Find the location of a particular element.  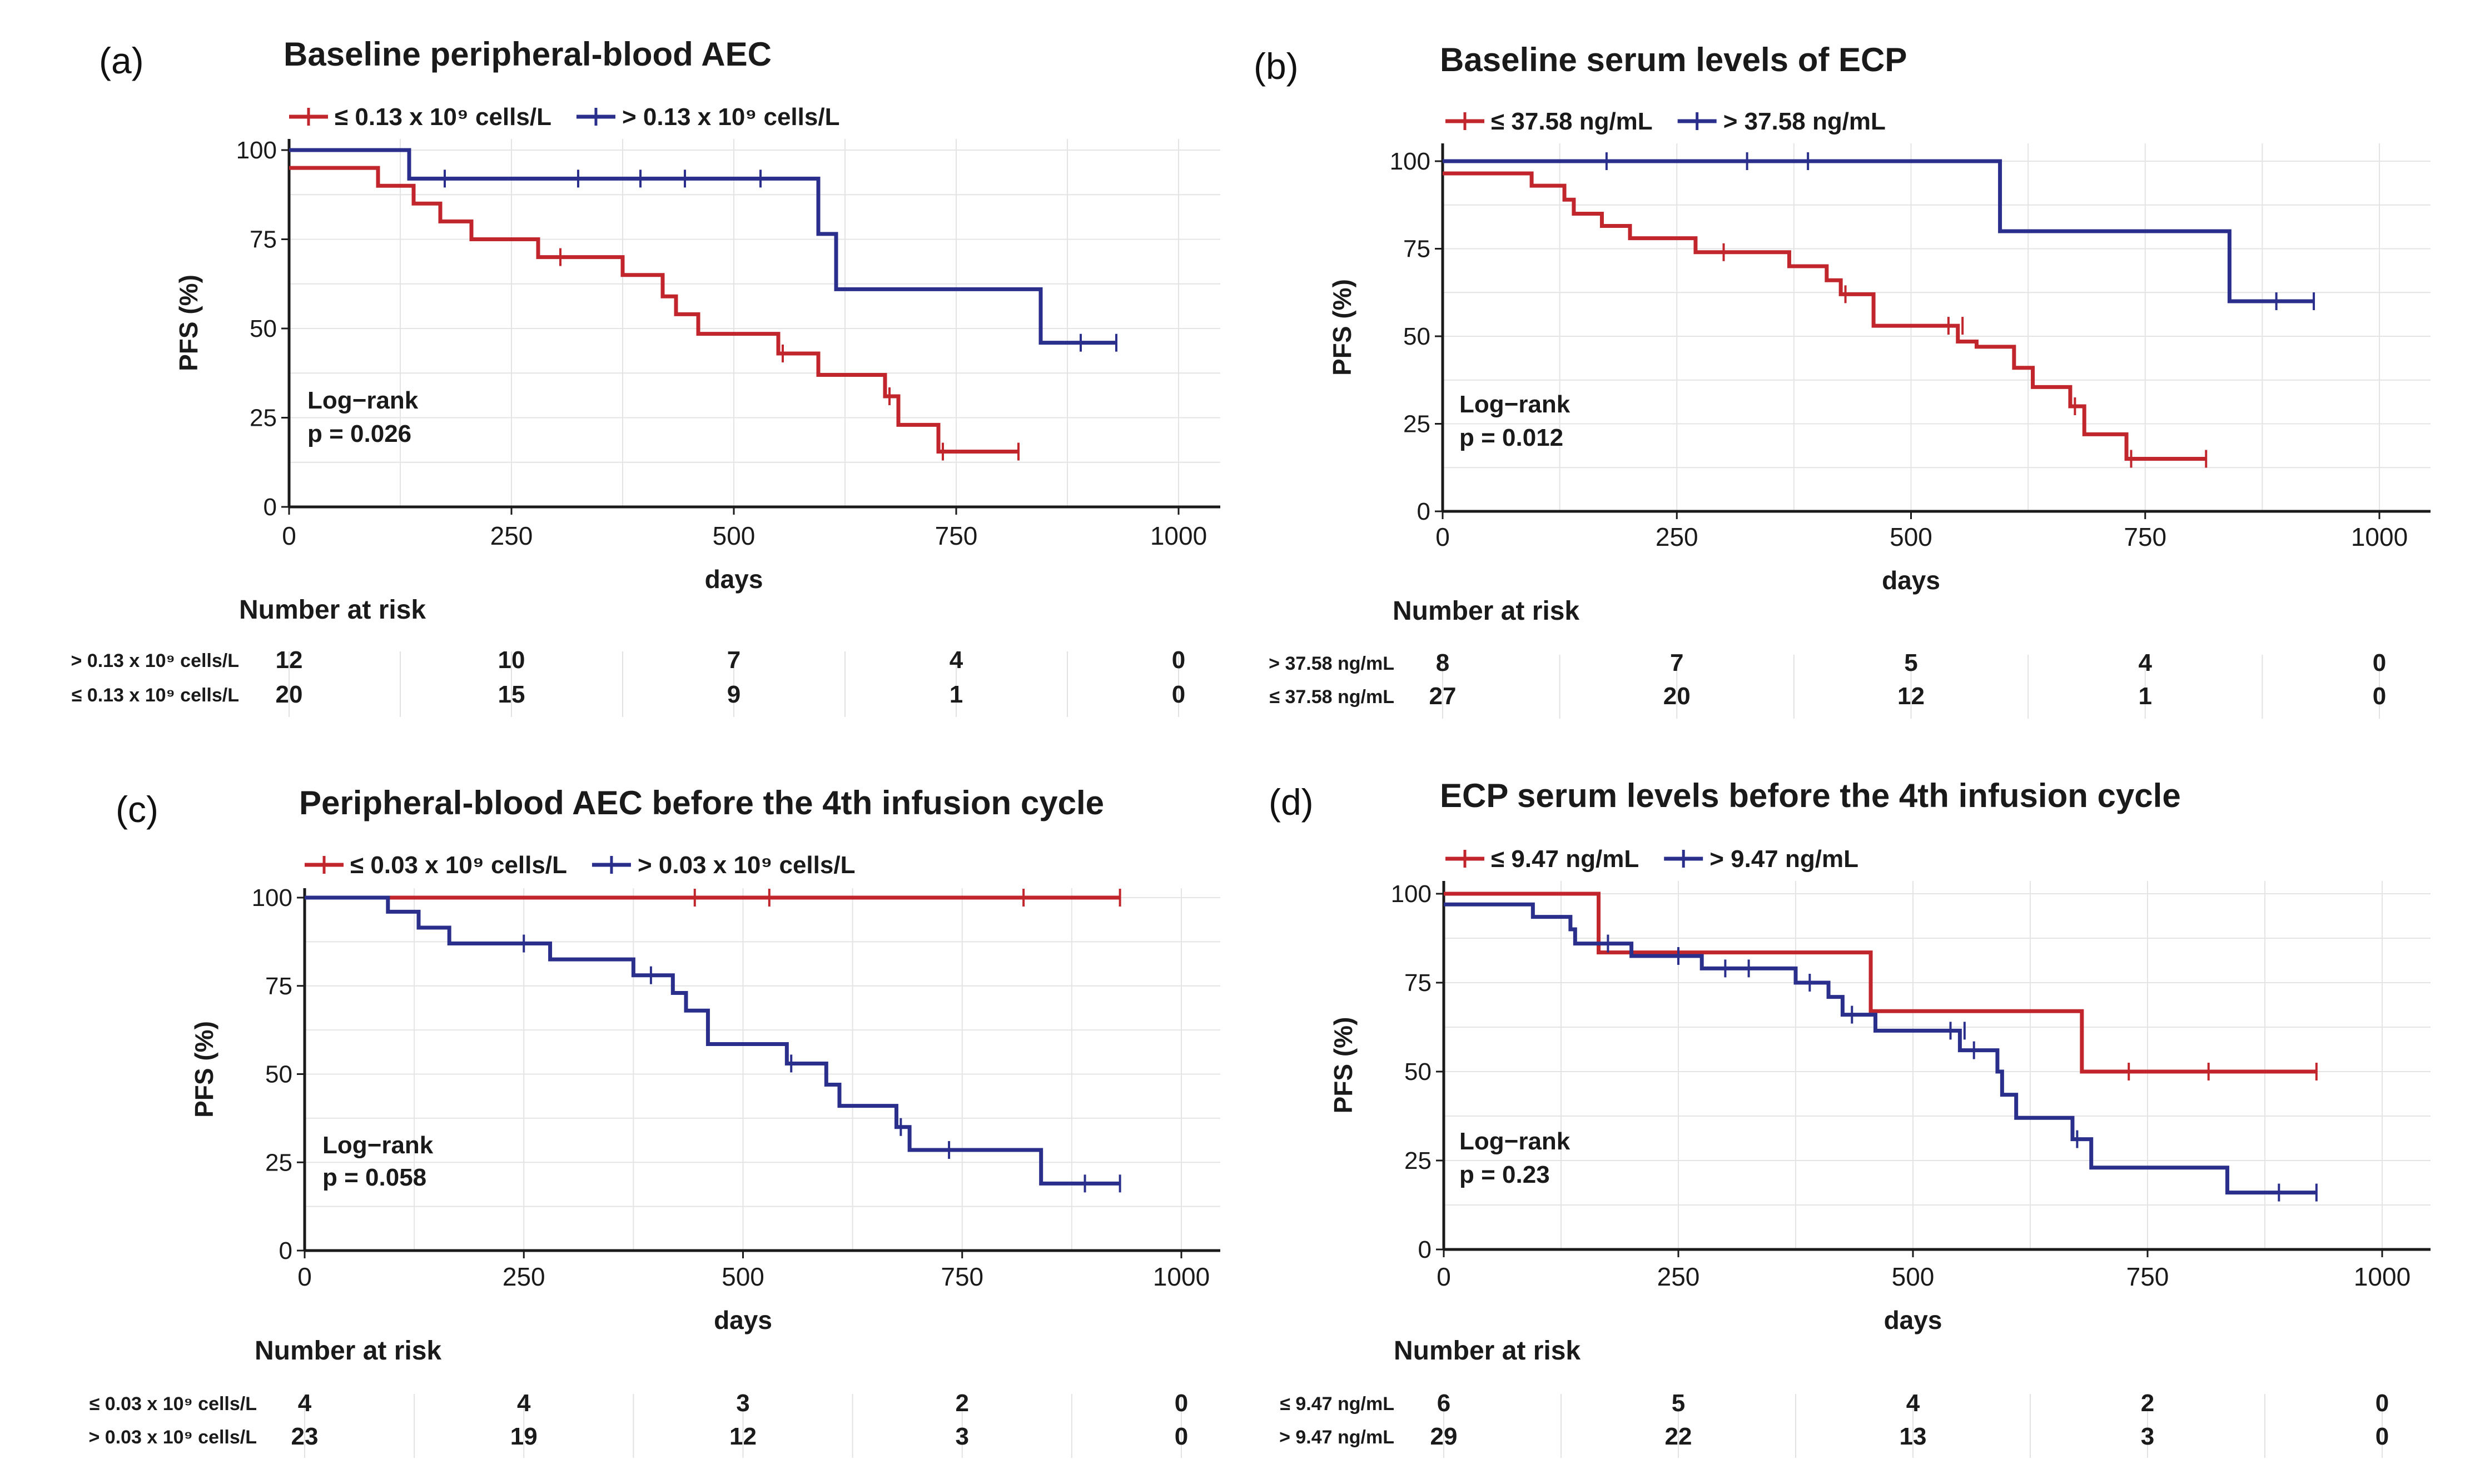

risk-value: 5 is located at coordinates (1678, 1403).